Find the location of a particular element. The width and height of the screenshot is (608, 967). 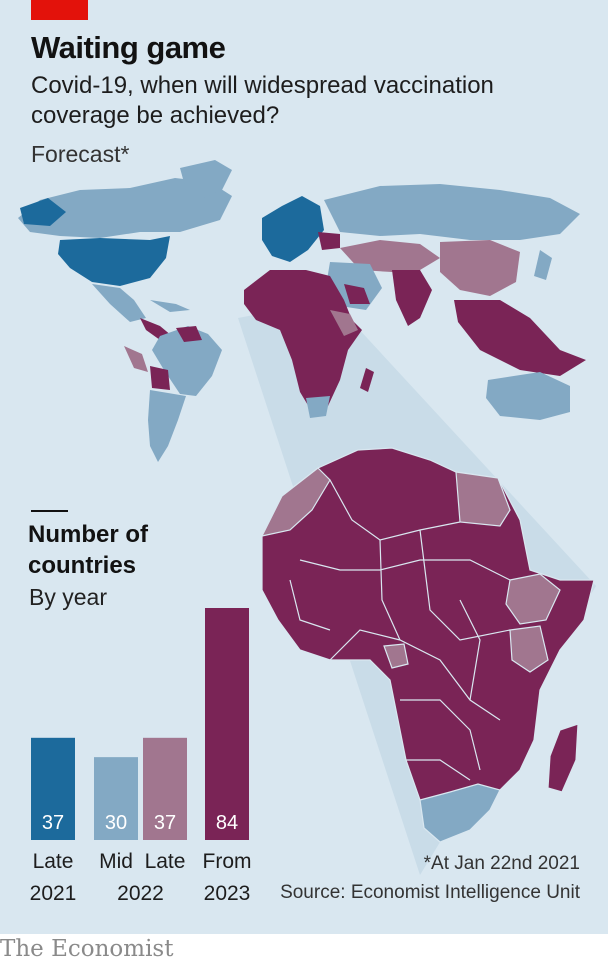

map-region-usa is located at coordinates (114, 261).